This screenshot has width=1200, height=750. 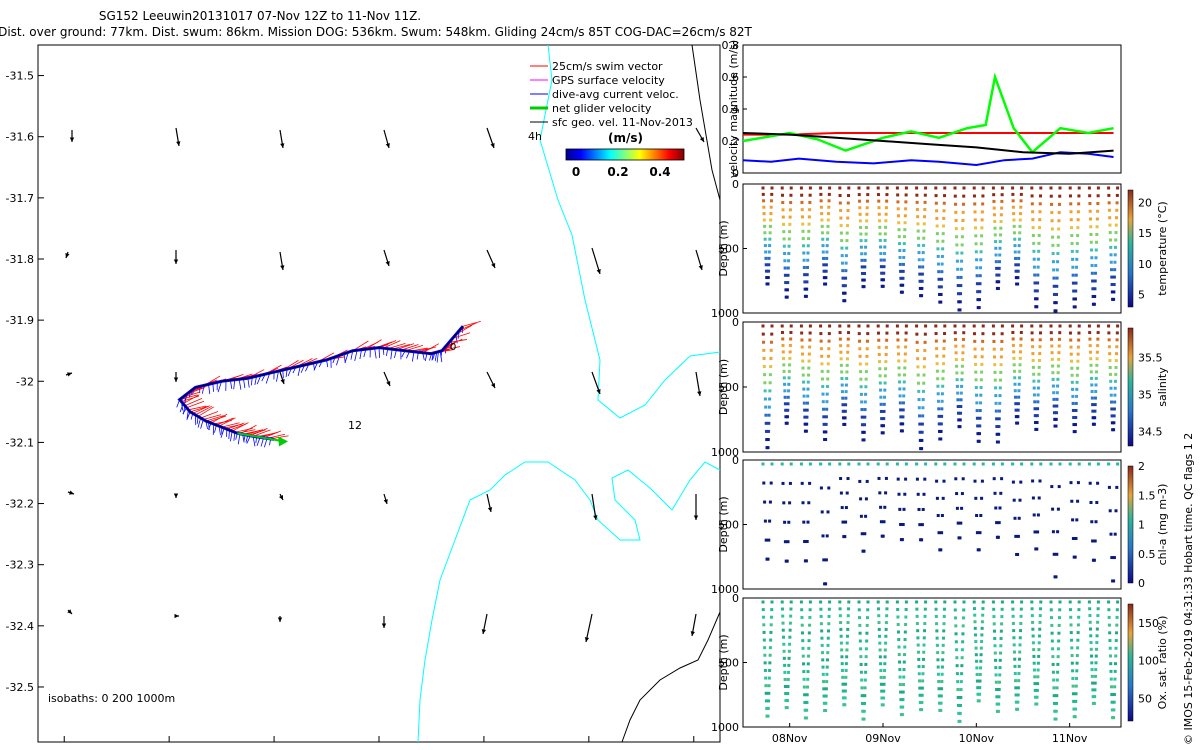 I want to click on net-velocity-line, so click(x=261, y=437).